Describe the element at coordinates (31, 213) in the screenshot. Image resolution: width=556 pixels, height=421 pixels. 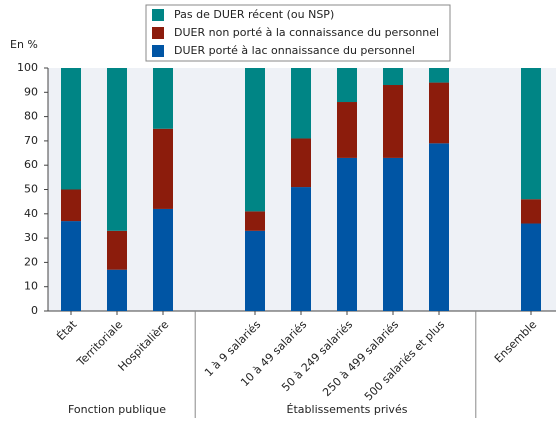
I see `y-tick-label: 40` at that location.